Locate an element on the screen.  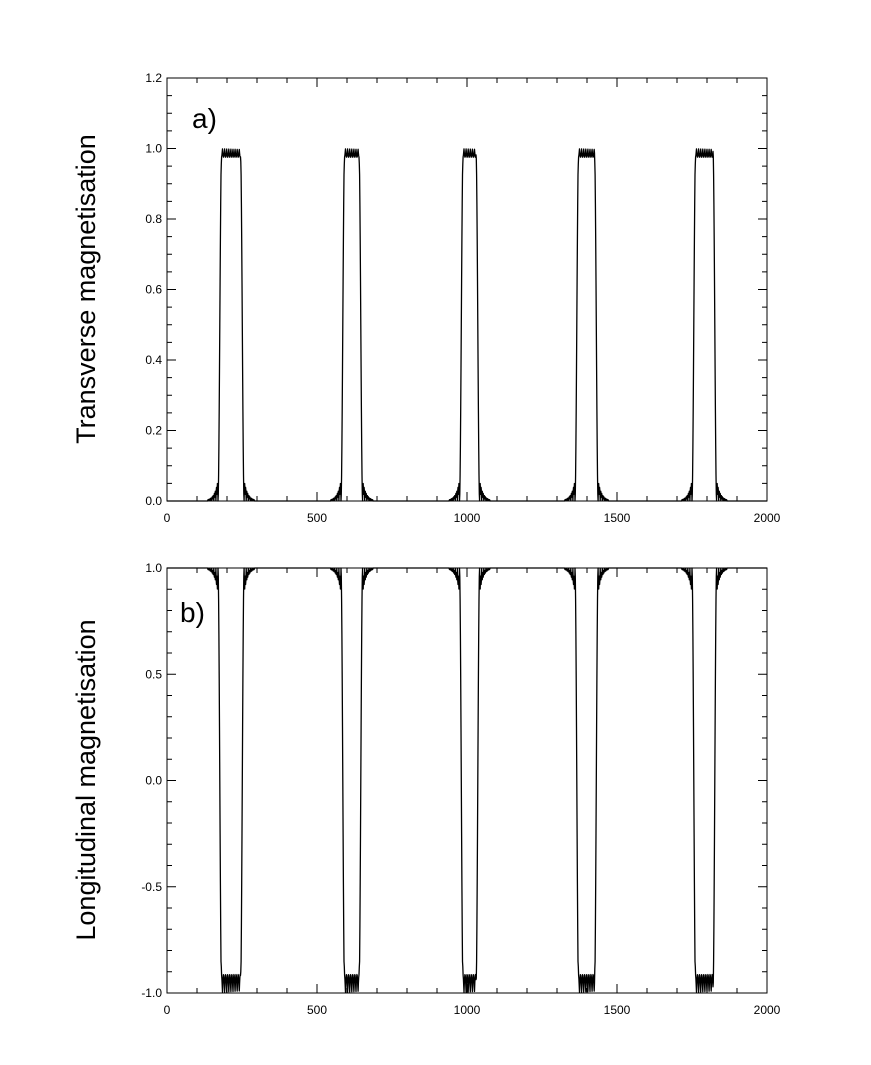
panel-a-label: a) is located at coordinates (204, 118).